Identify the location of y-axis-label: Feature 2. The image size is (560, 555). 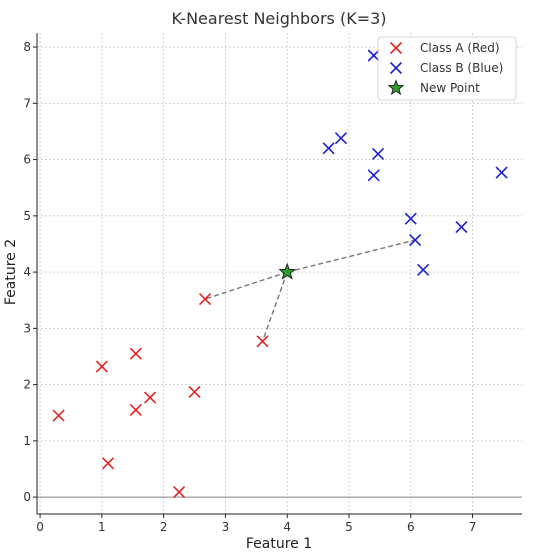
(11, 272).